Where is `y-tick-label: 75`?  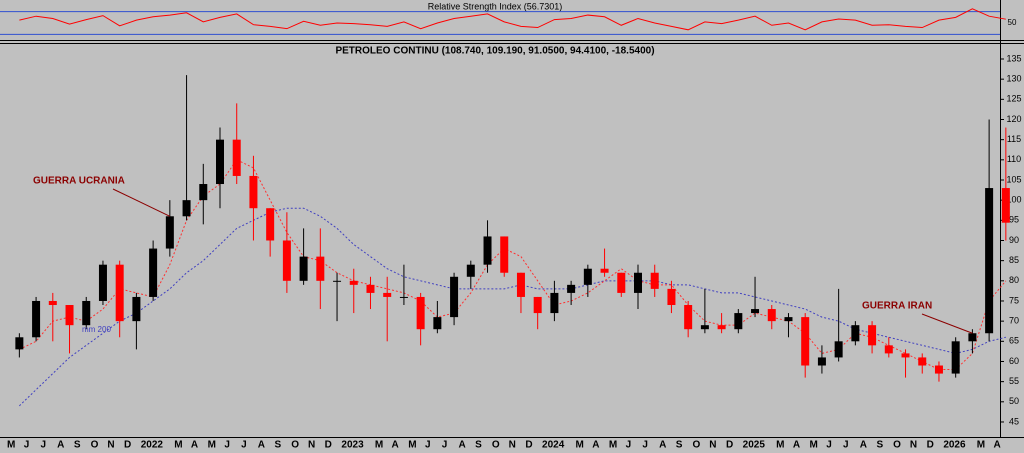 y-tick-label: 75 is located at coordinates (1014, 300).